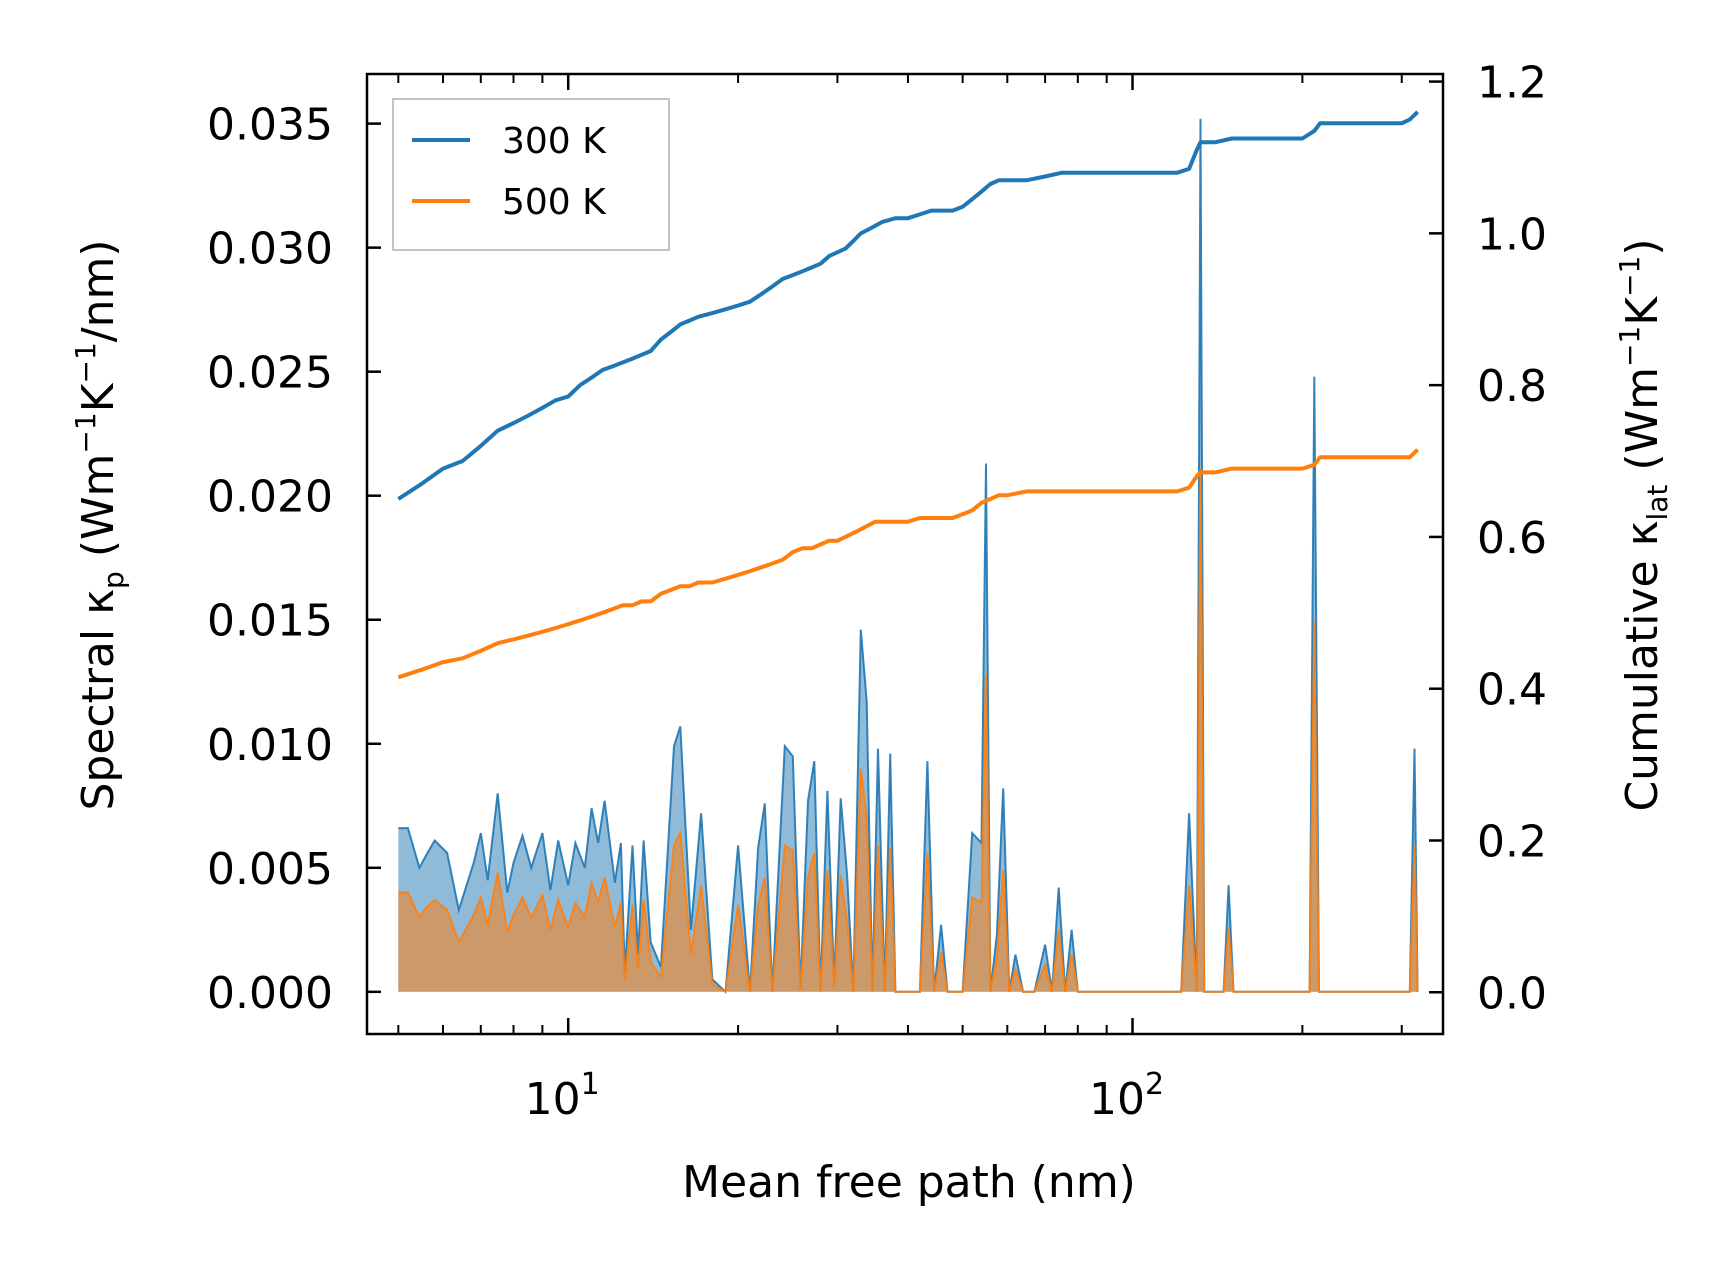 This screenshot has height=1267, width=1716. Describe the element at coordinates (1512, 538) in the screenshot. I see `y-right-tick-label: 0.6` at that location.